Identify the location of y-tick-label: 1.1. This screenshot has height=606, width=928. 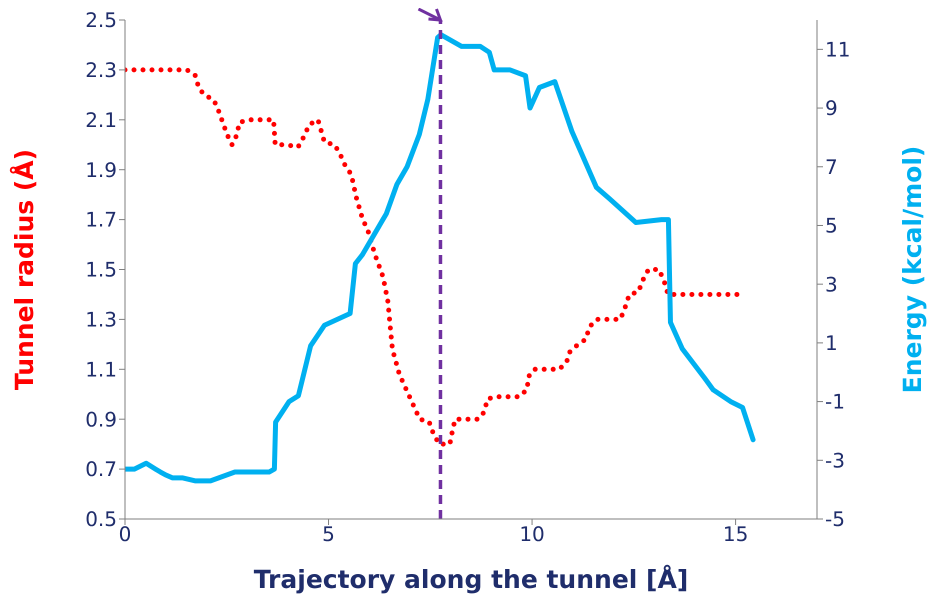
(101, 369).